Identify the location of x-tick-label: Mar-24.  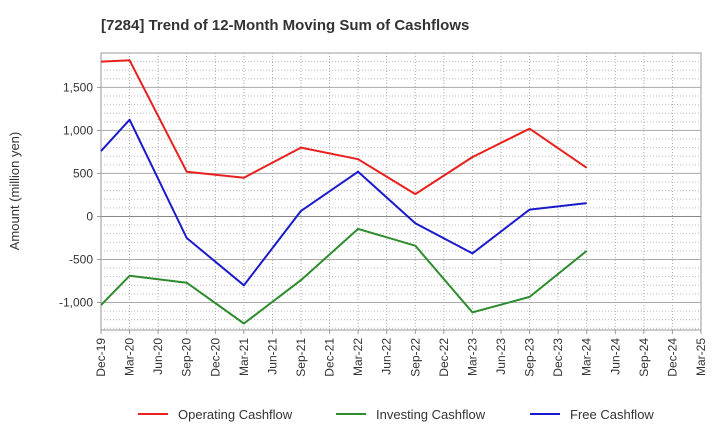
(587, 357).